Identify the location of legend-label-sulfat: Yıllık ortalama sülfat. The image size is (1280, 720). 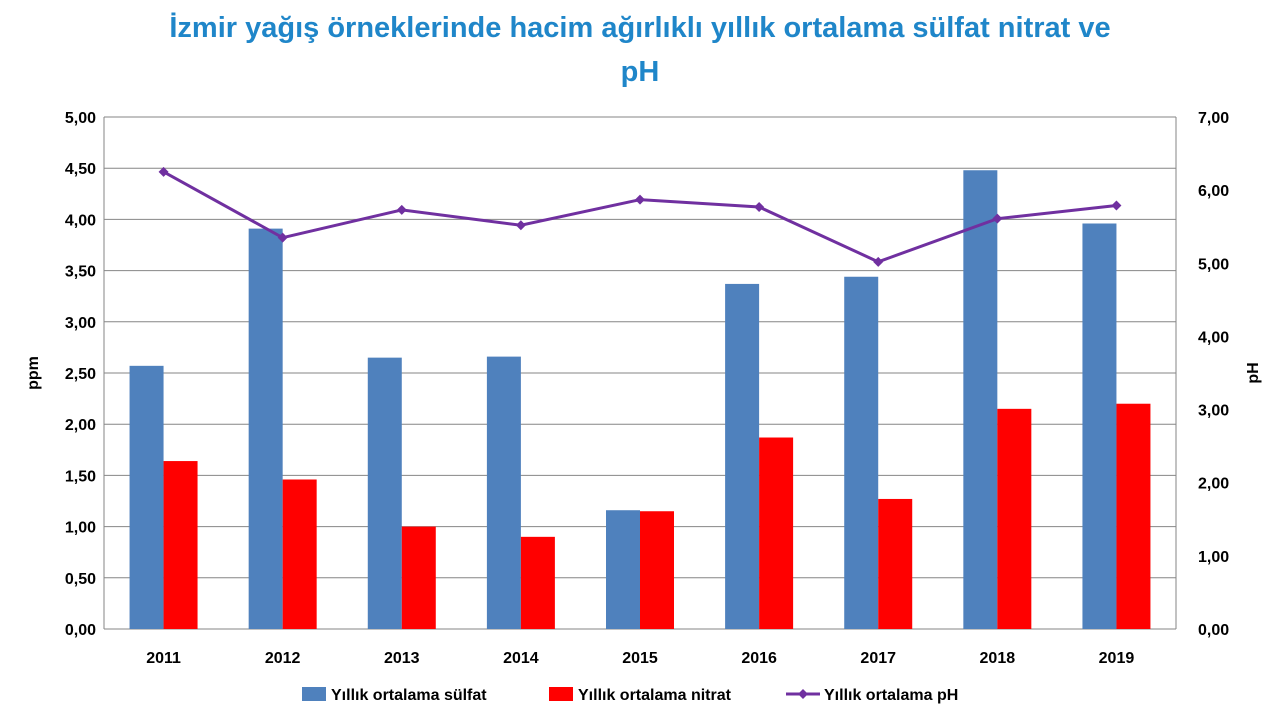
(409, 695).